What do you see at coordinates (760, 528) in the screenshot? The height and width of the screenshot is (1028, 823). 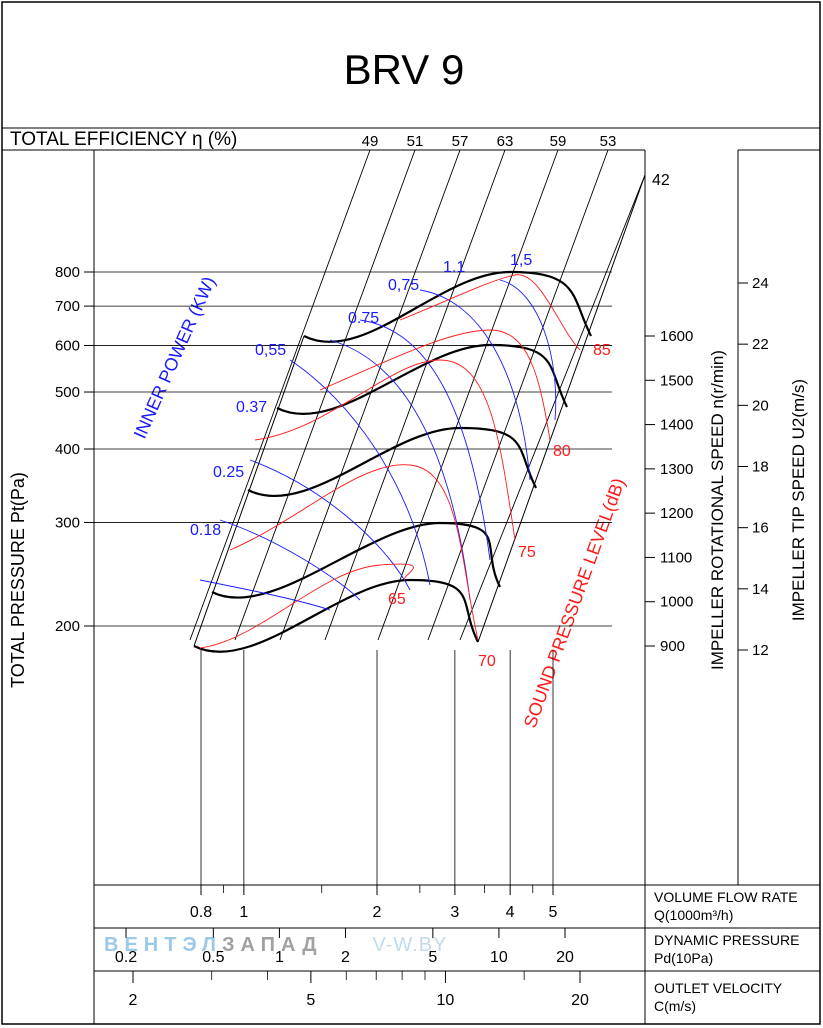 I see `tip-speed-tick-label: 16` at bounding box center [760, 528].